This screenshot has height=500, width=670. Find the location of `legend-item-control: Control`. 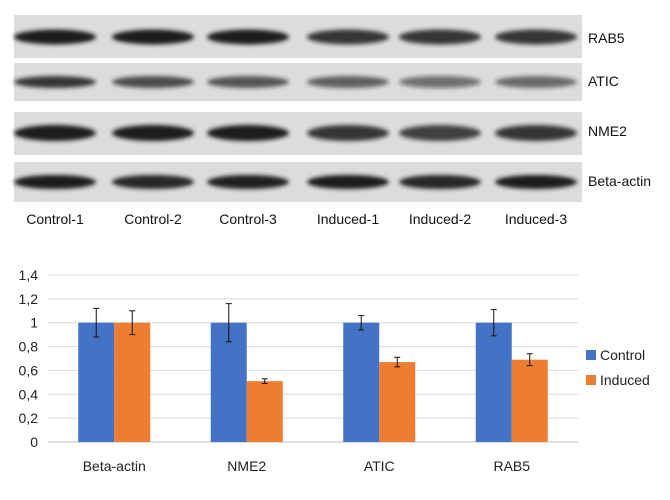

legend-item-control: Control is located at coordinates (615, 355).